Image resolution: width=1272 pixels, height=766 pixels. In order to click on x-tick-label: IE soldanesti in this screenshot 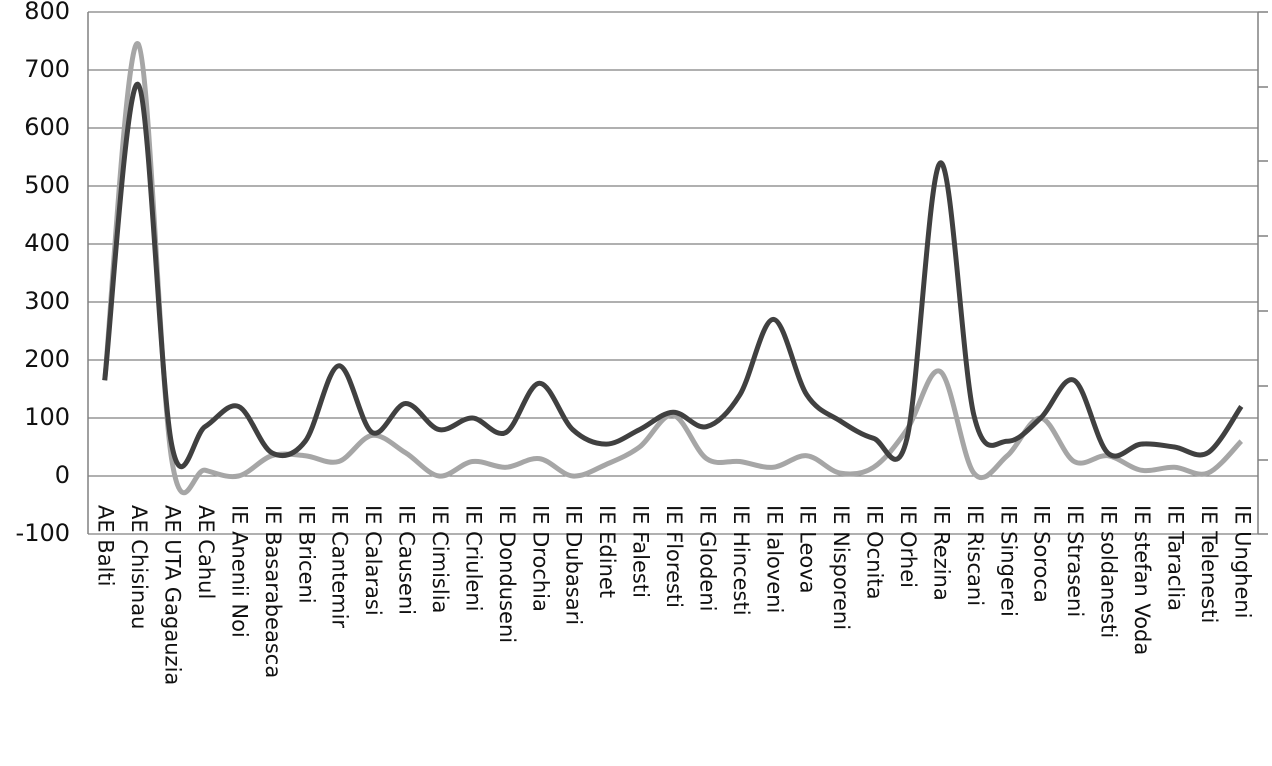, I will do `click(1109, 571)`.